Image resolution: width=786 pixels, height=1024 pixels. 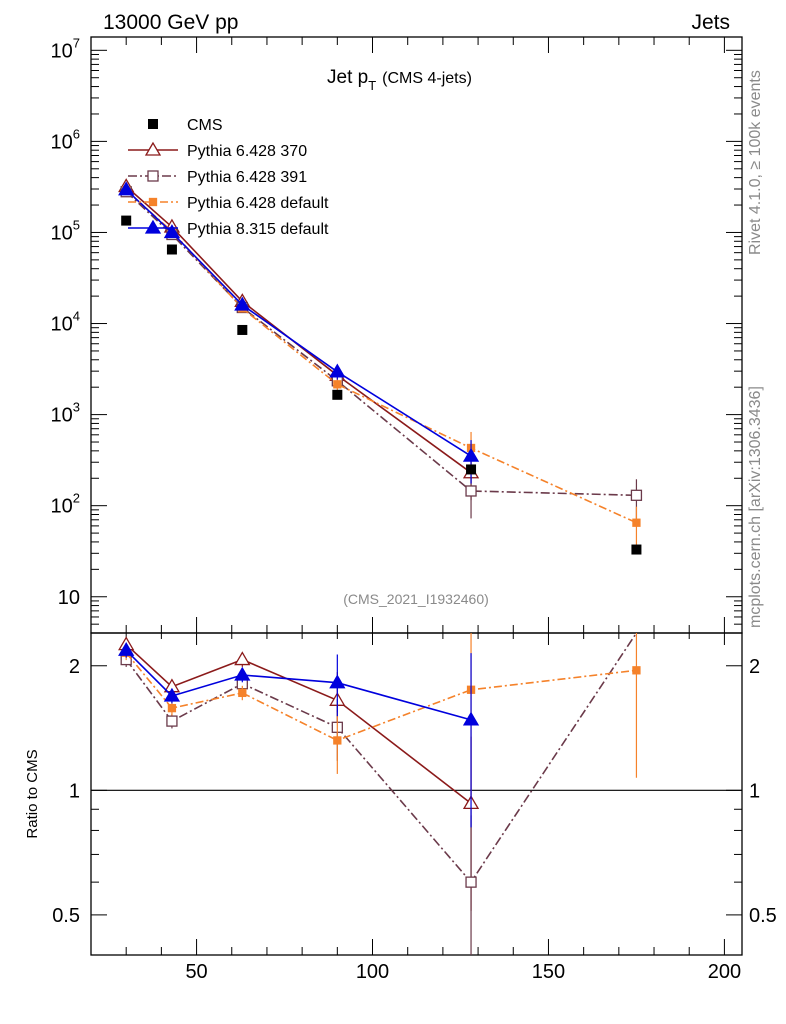 What do you see at coordinates (65, 413) in the screenshot?
I see `y-tick-label: 10³` at bounding box center [65, 413].